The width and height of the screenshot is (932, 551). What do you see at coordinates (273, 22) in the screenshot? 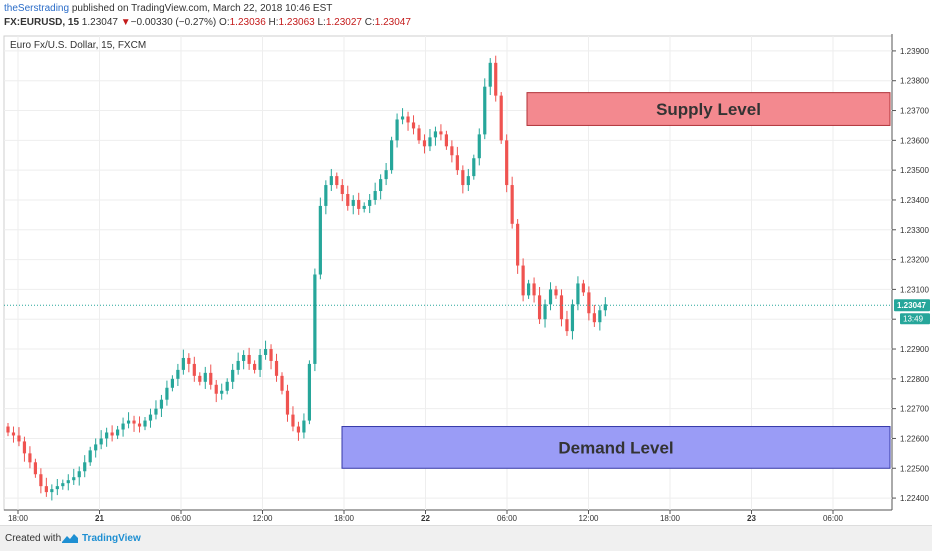
I see `high-label: H:` at bounding box center [273, 22].